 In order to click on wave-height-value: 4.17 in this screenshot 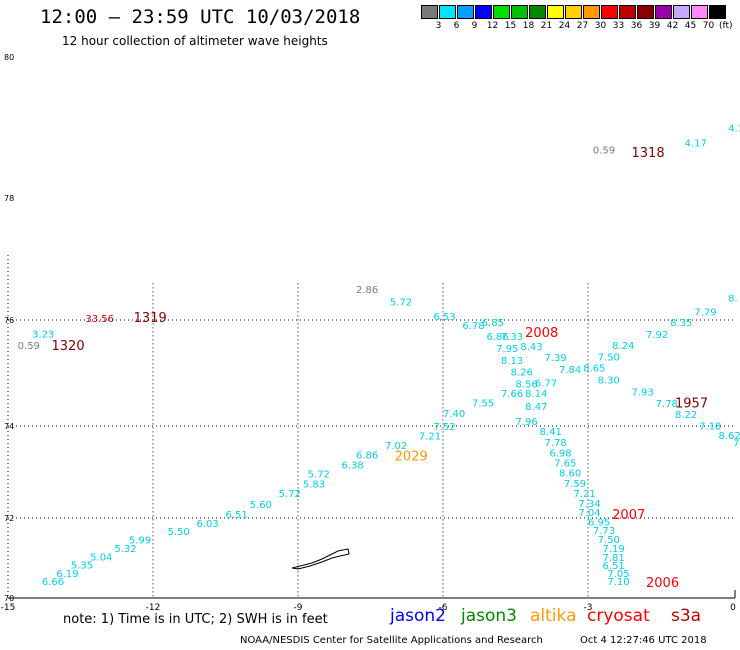, I will do `click(696, 144)`.